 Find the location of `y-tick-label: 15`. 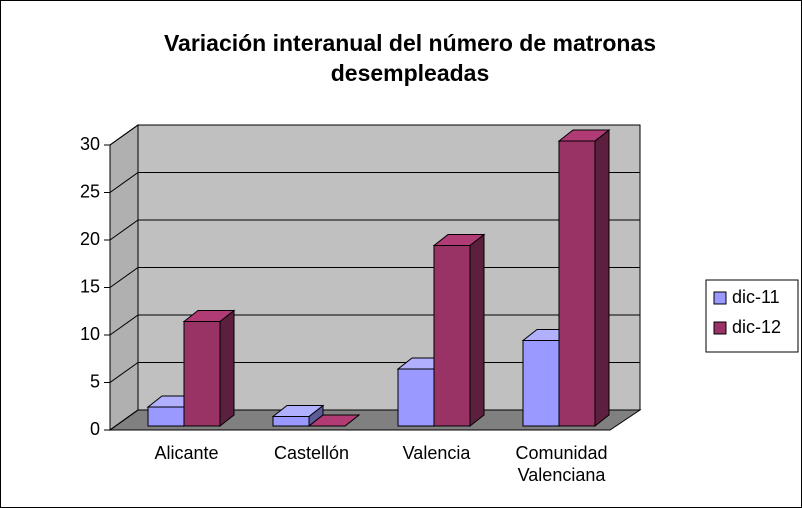

y-tick-label: 15 is located at coordinates (90, 286).